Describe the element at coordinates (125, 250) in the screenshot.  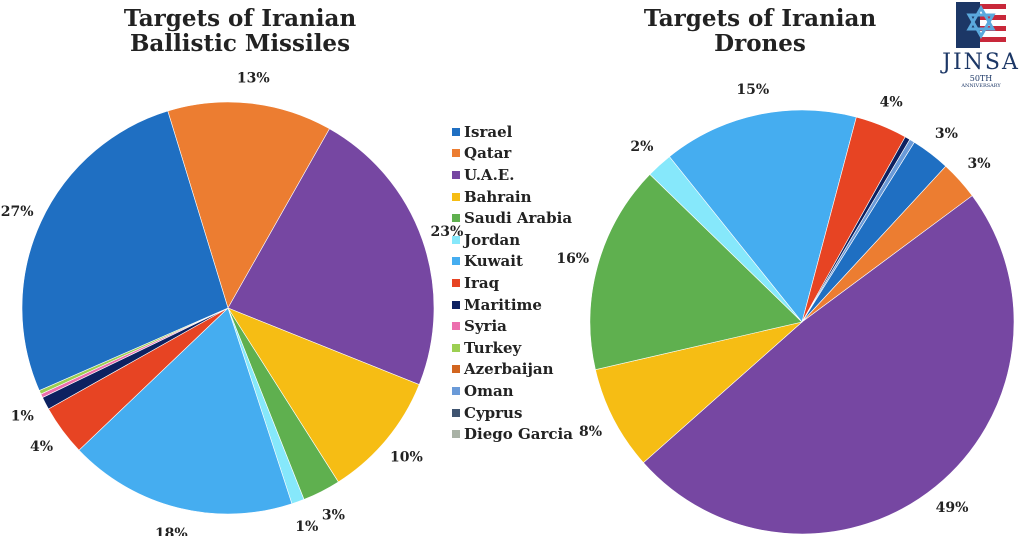
I see `slice-israel` at that location.